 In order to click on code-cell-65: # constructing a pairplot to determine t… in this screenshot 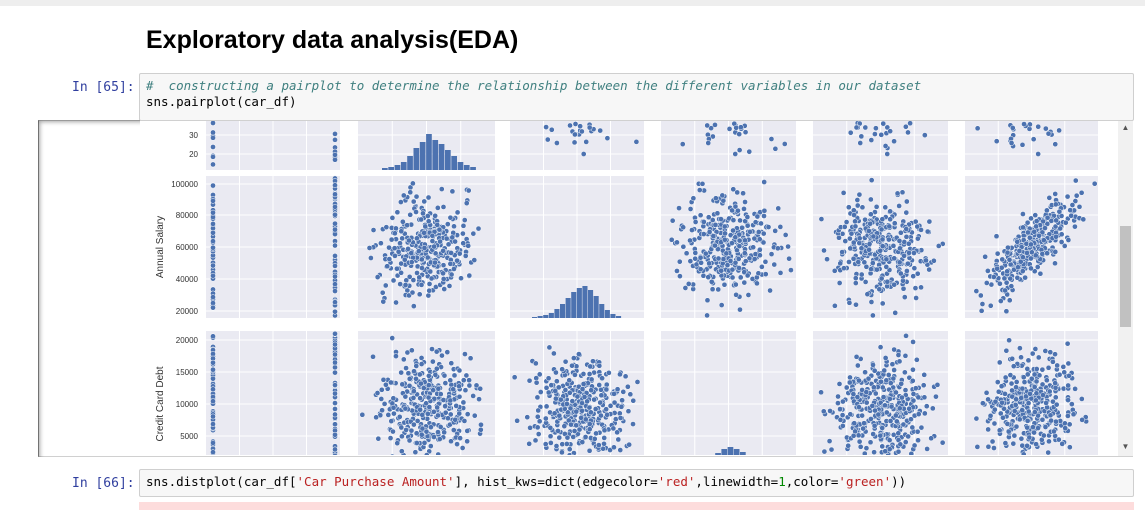, I will do `click(636, 97)`.